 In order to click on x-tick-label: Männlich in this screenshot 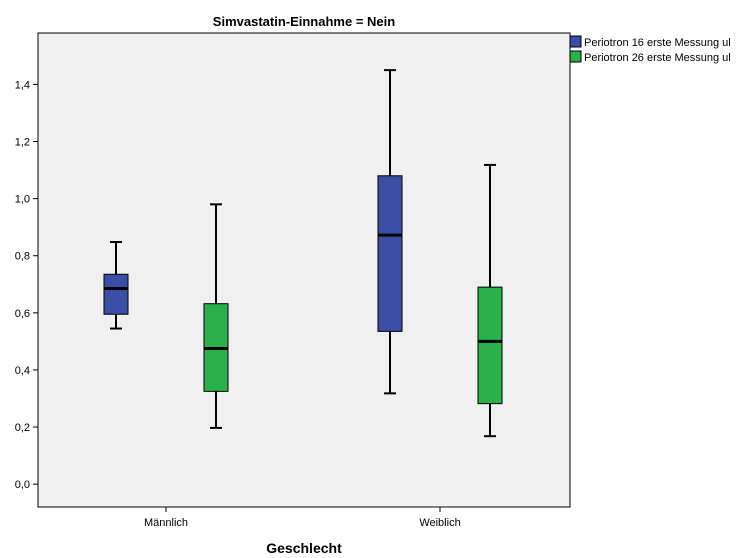, I will do `click(166, 523)`.